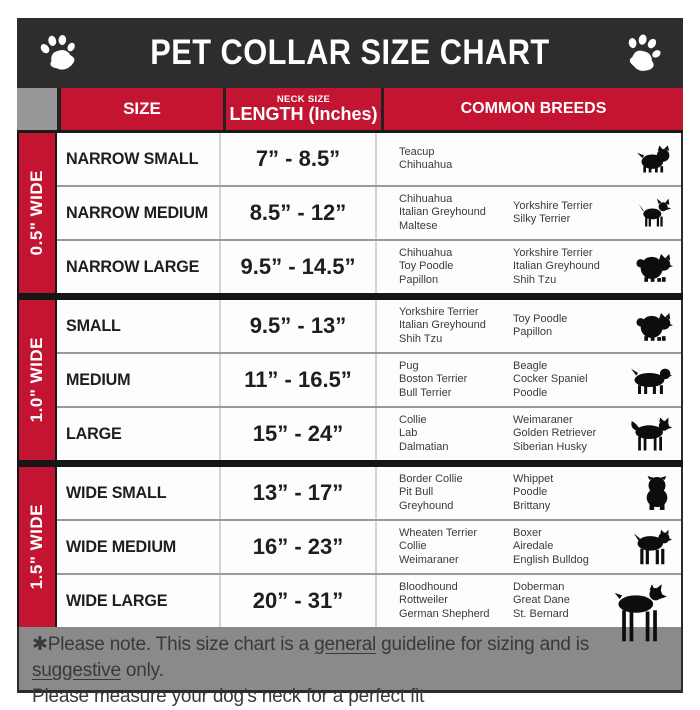 Image resolution: width=700 pixels, height=710 pixels. I want to click on size-label: NARROW MEDIUM, so click(137, 212).